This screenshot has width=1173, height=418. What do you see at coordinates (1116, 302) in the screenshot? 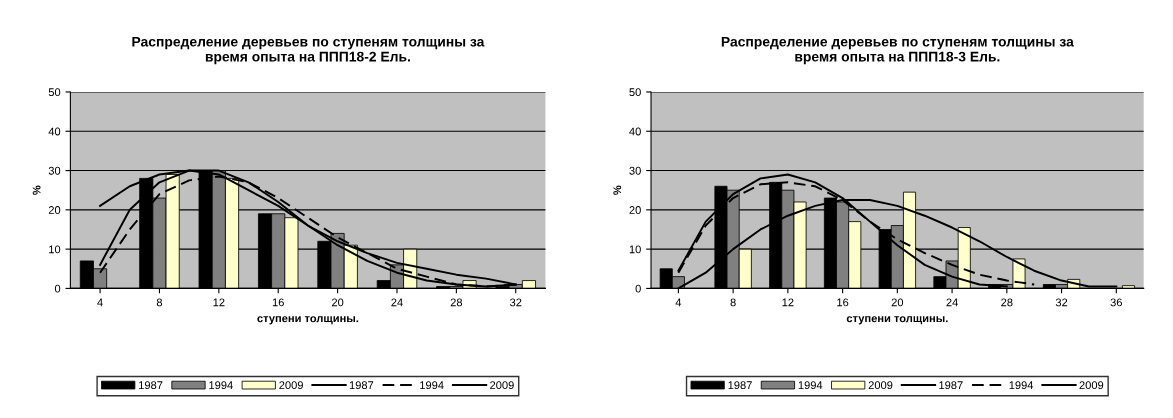
I see `x-tick-label: 36` at bounding box center [1116, 302].